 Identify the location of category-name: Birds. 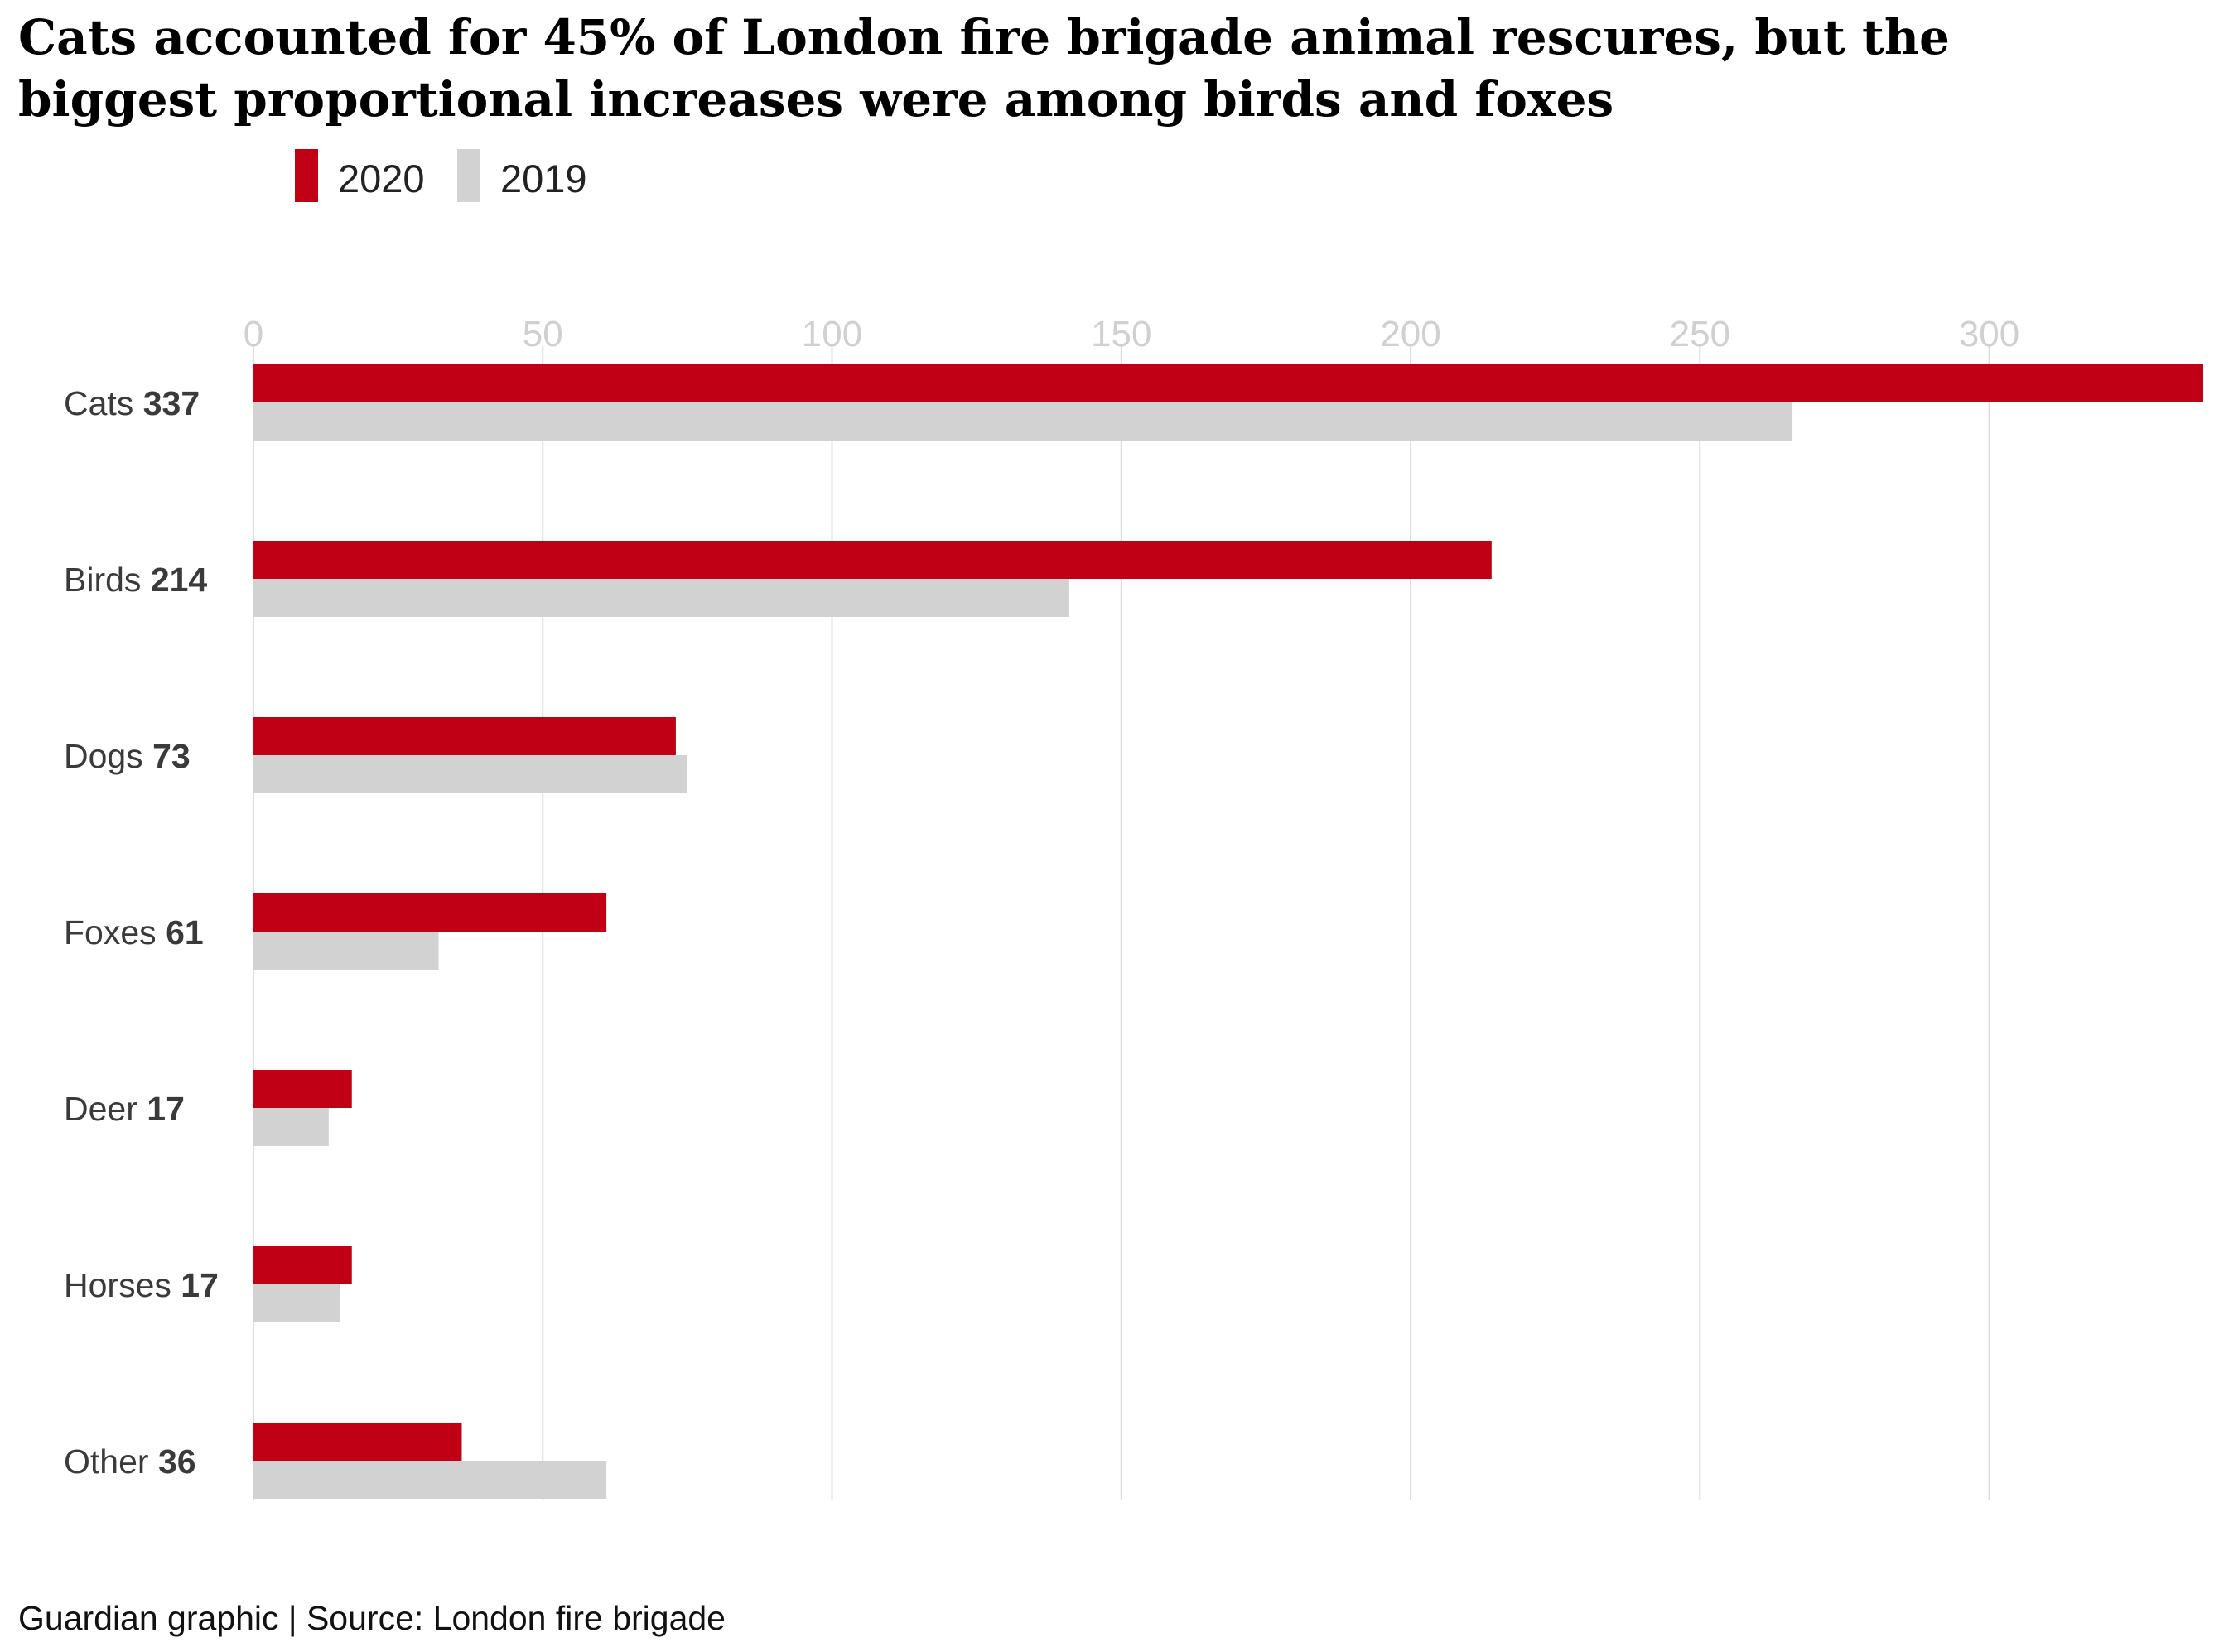
(102, 580).